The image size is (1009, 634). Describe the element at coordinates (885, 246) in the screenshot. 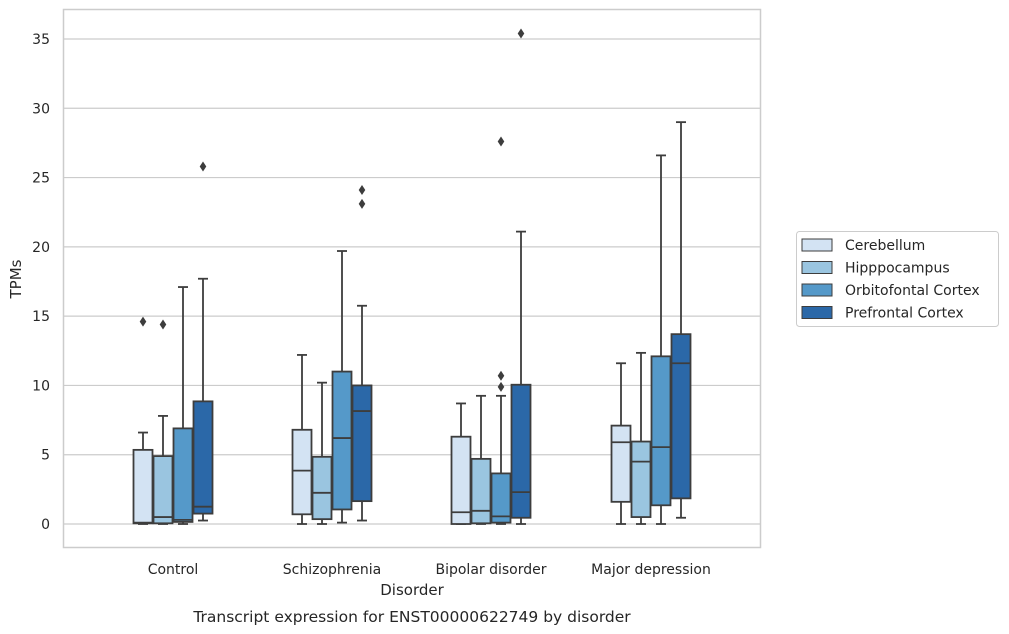

I see `legend-label-0: Cerebellum` at that location.